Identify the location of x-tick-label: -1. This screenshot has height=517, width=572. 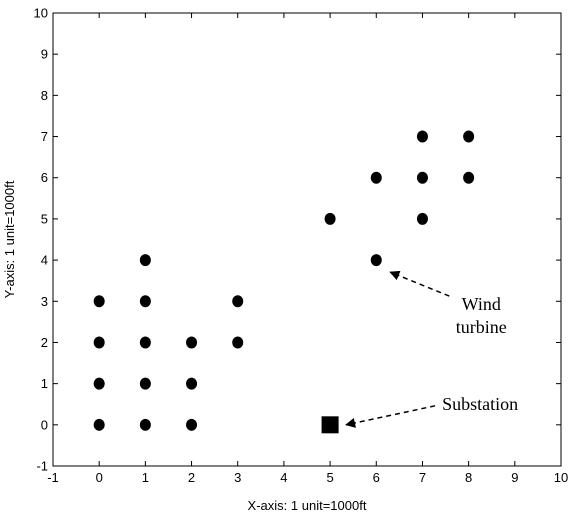
(53, 477).